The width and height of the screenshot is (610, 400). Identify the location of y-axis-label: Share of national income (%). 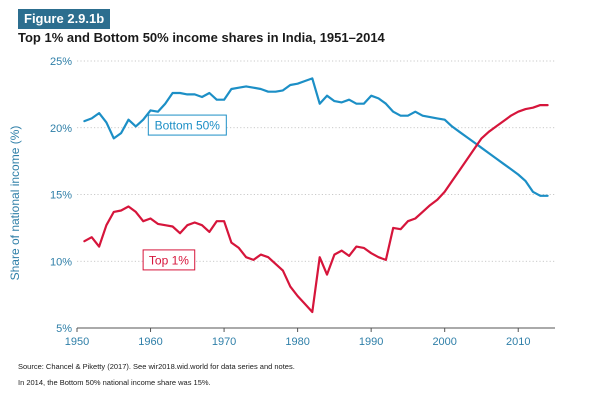
(15, 203).